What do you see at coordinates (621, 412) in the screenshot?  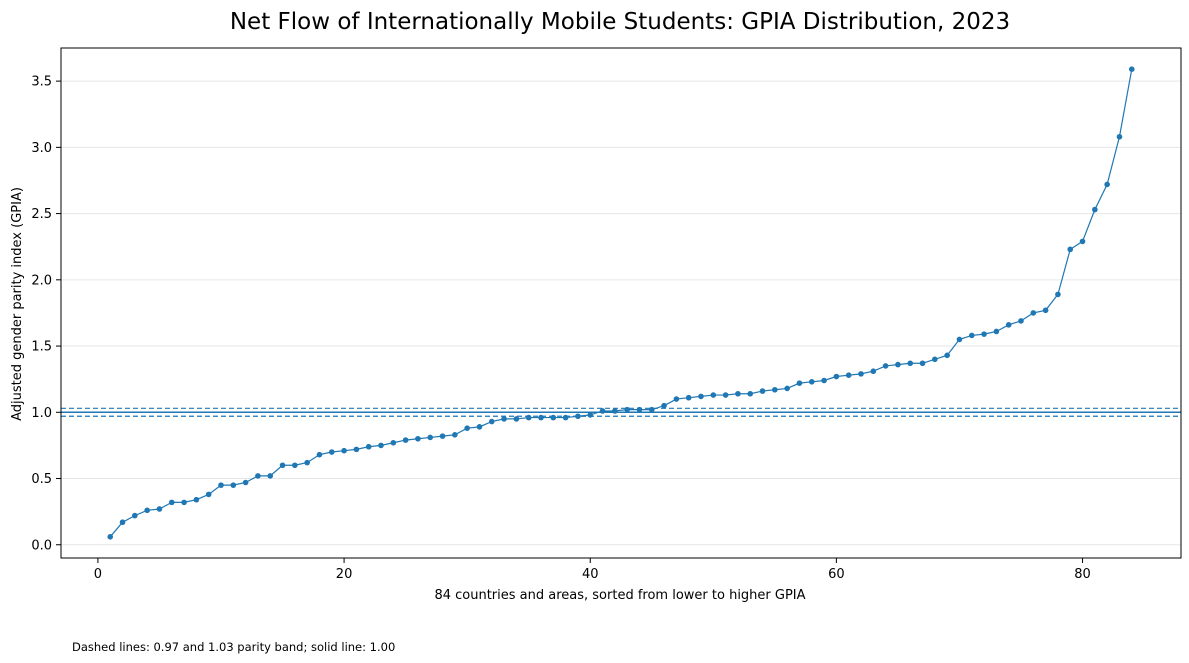 I see `reference-lines` at bounding box center [621, 412].